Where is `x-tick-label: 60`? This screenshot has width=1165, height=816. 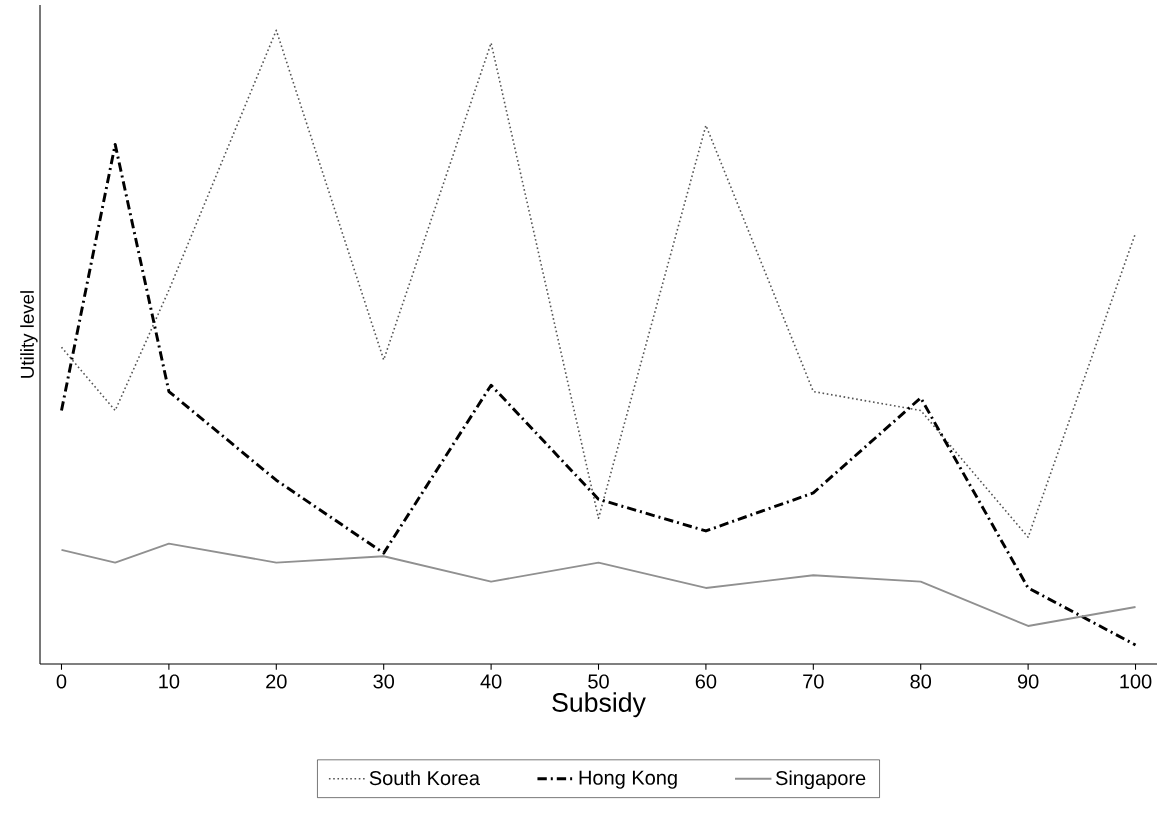
x-tick-label: 60 is located at coordinates (706, 681).